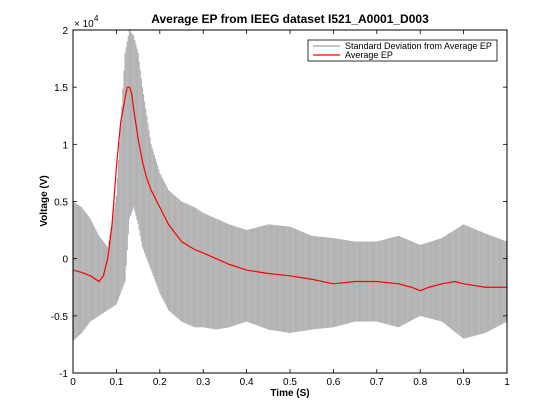  What do you see at coordinates (65, 260) in the screenshot?
I see `y-tick-label: 0` at bounding box center [65, 260].